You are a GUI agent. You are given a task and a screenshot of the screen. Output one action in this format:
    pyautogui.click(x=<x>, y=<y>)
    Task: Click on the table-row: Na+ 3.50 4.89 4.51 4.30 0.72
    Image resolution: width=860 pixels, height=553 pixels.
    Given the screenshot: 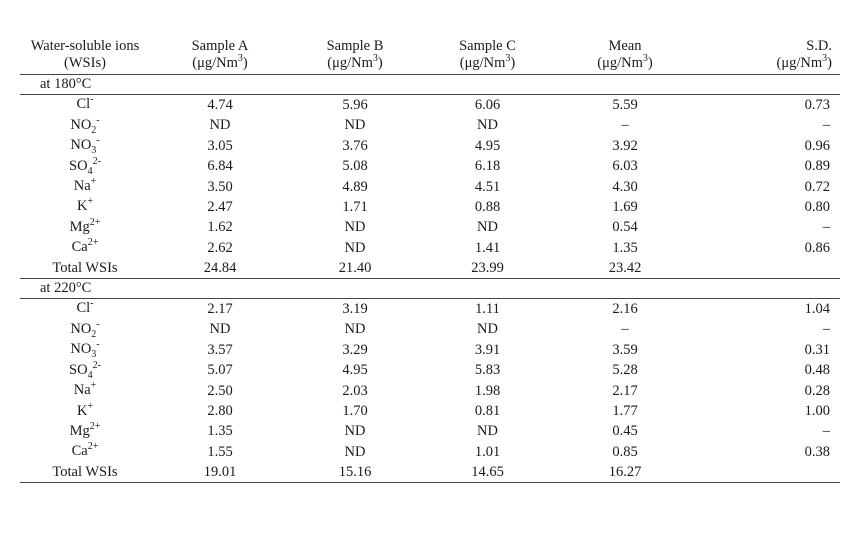 What is the action you would take?
    pyautogui.click(x=430, y=186)
    